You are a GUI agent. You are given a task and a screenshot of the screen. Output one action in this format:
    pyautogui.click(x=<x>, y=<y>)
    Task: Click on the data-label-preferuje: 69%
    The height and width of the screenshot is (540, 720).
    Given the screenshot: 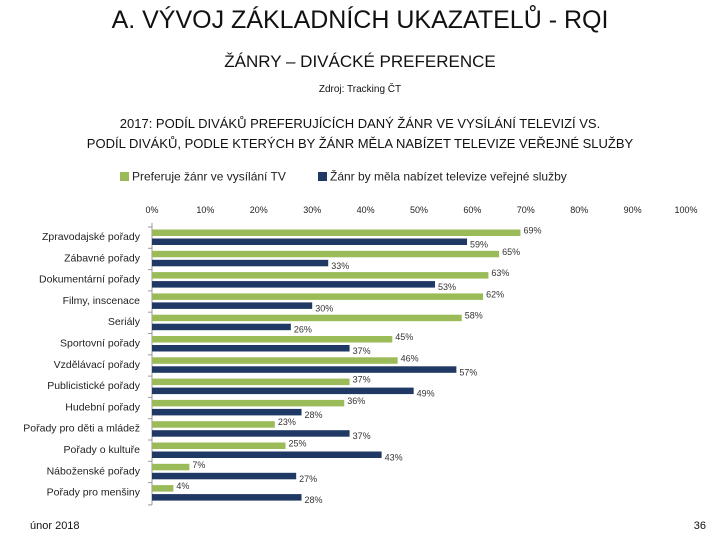 What is the action you would take?
    pyautogui.click(x=532, y=231)
    